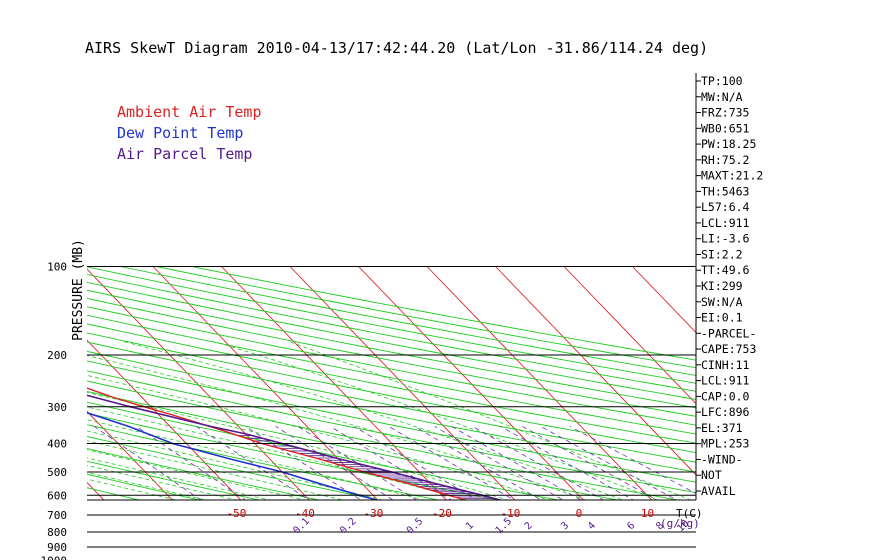  Describe the element at coordinates (180, 133) in the screenshot. I see `legend-entry-2: Dew Point Temp` at that location.